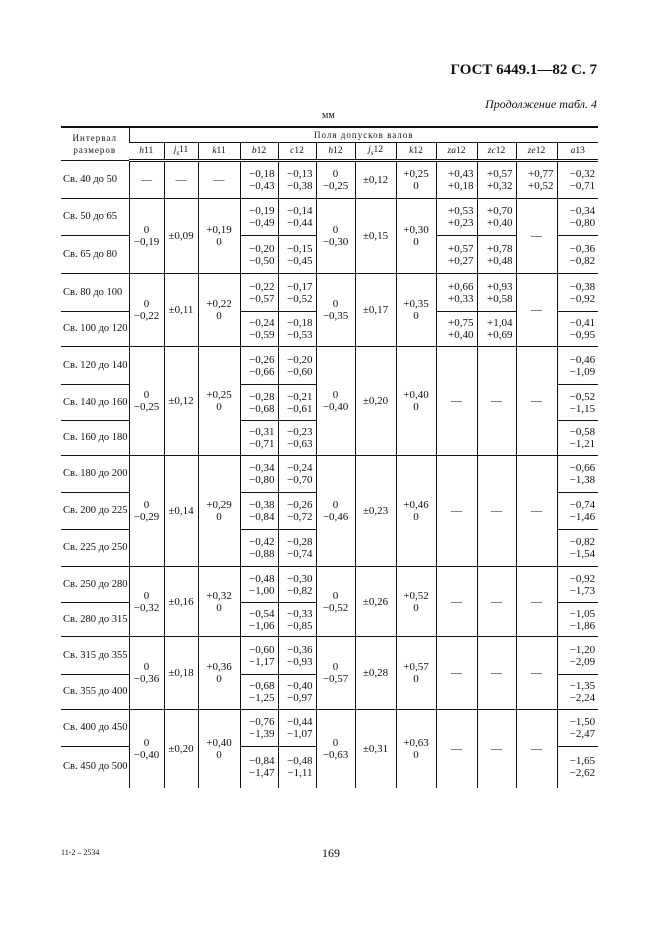 This screenshot has height=936, width=661. I want to click on cell-c12: −0,14 −0,44, so click(296, 217).